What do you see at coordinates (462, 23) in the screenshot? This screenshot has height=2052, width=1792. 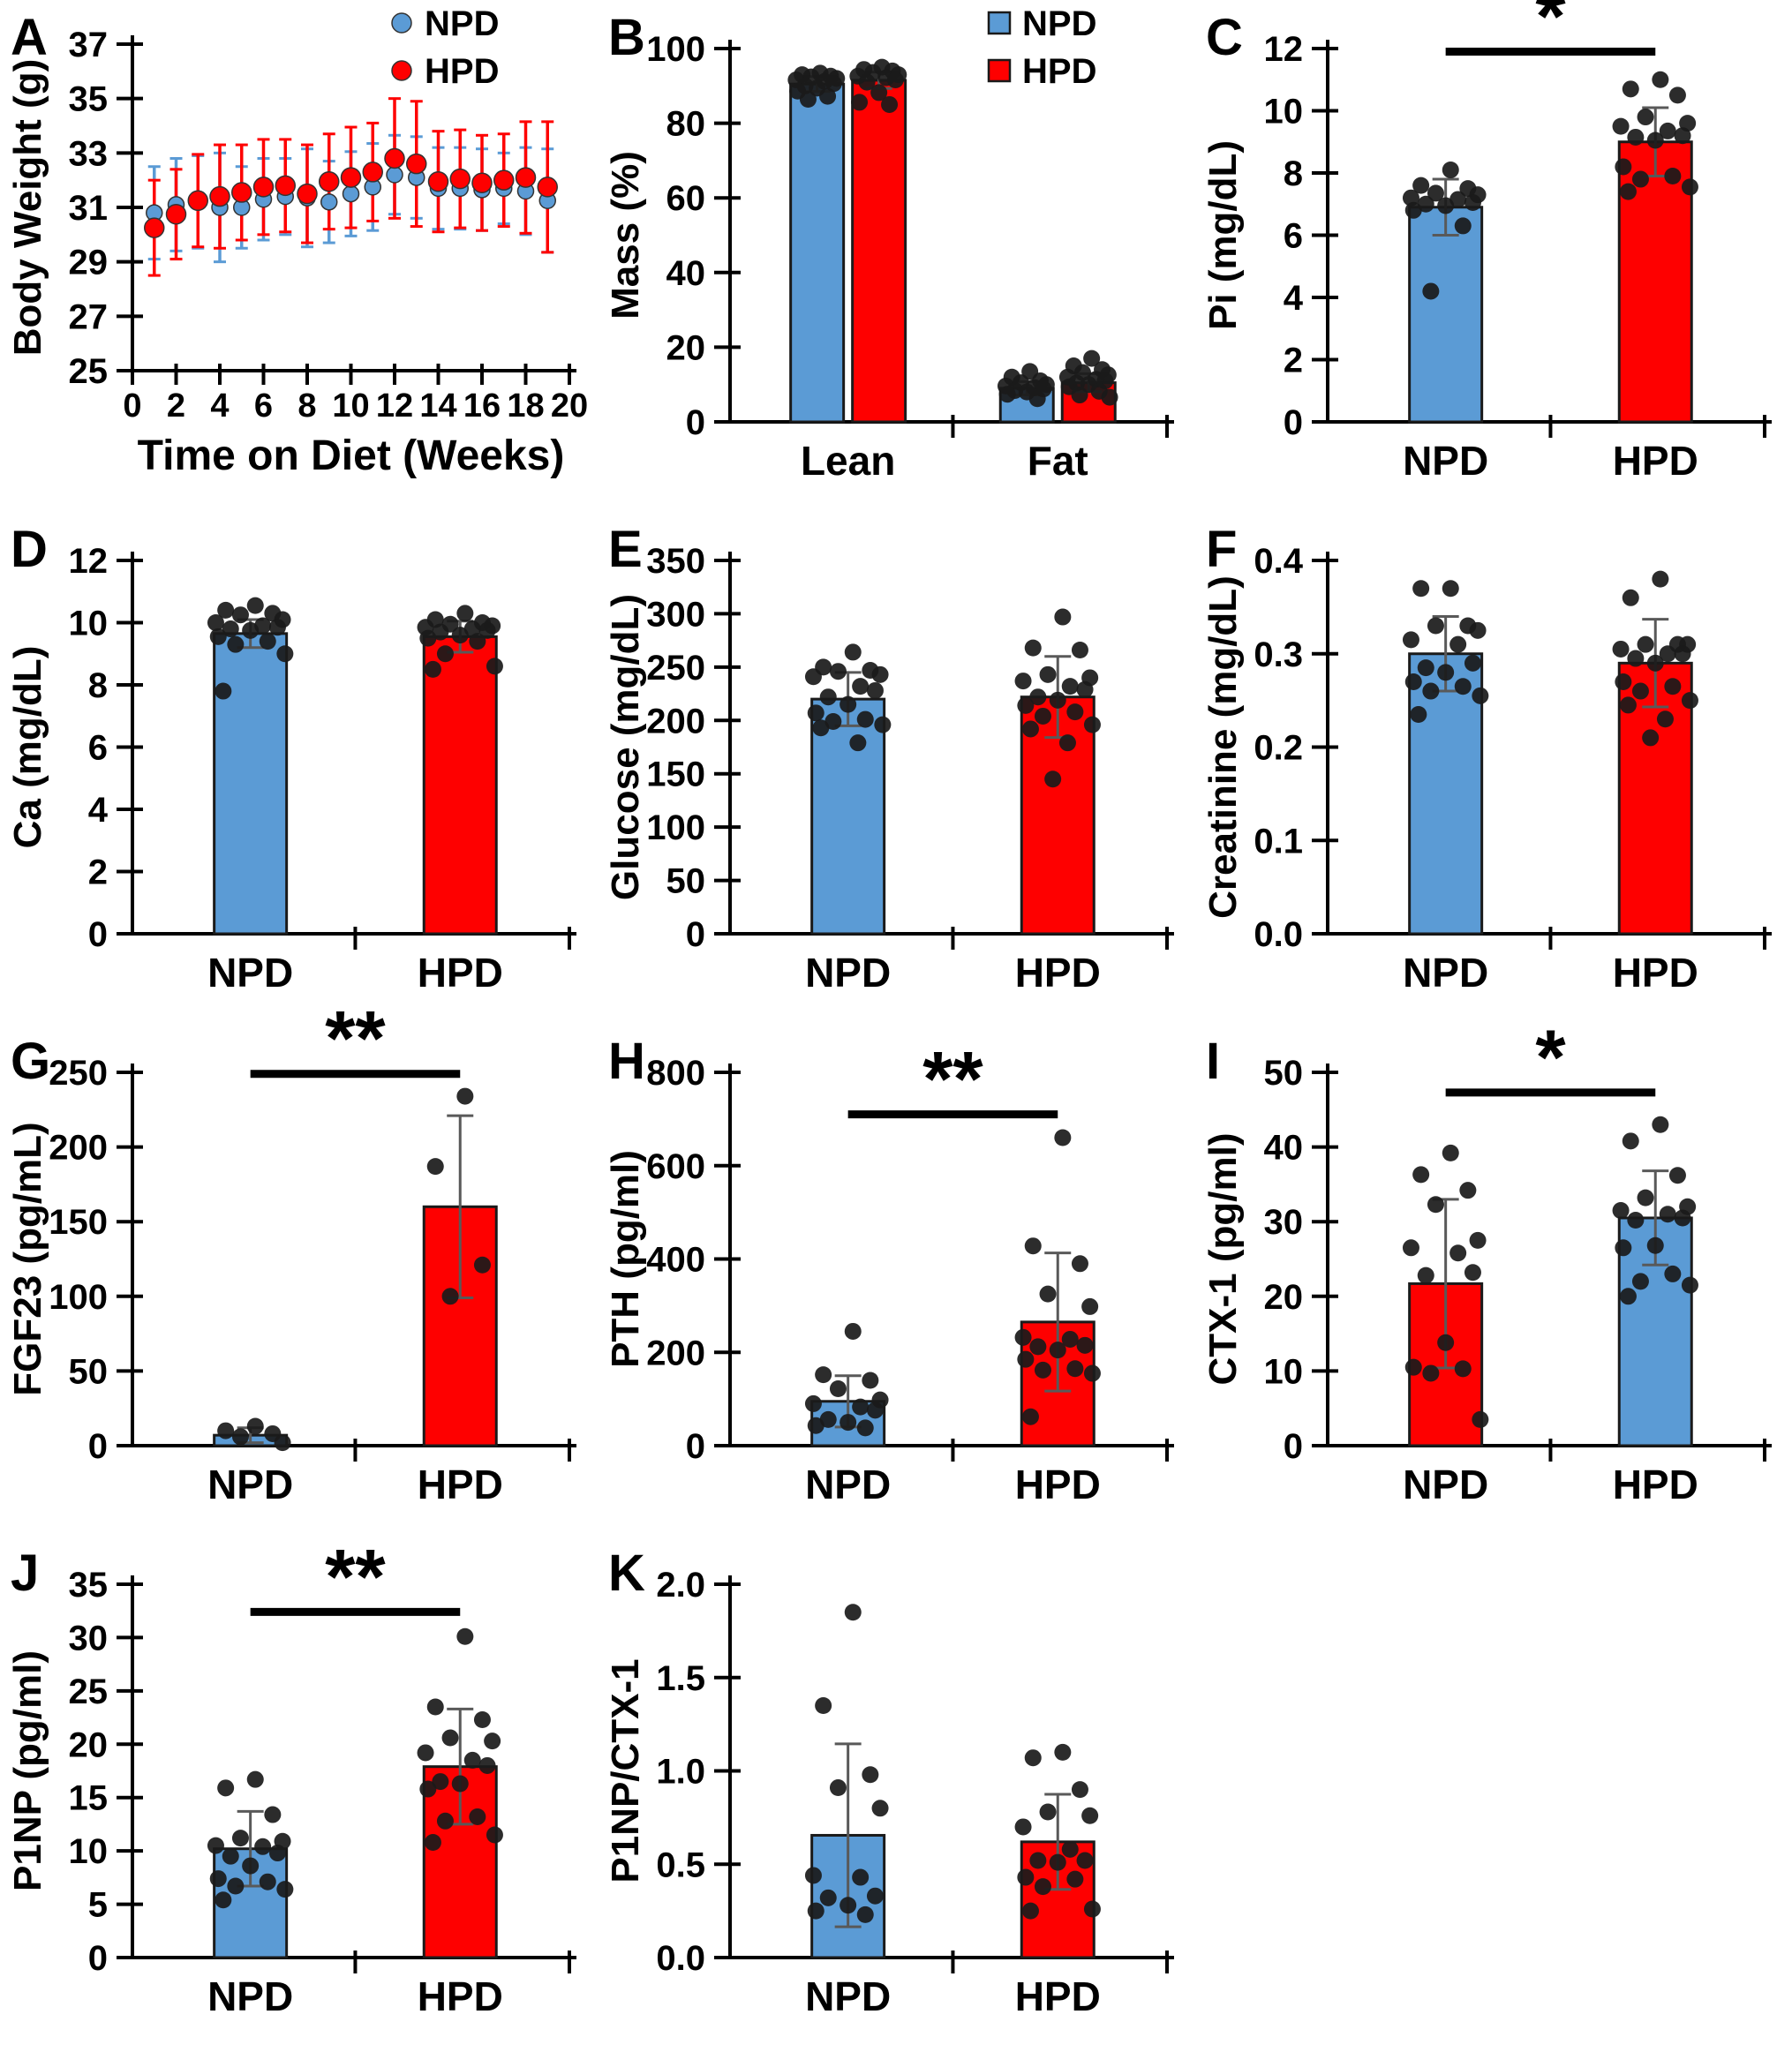 I see `legend-label-npd: NPD` at bounding box center [462, 23].